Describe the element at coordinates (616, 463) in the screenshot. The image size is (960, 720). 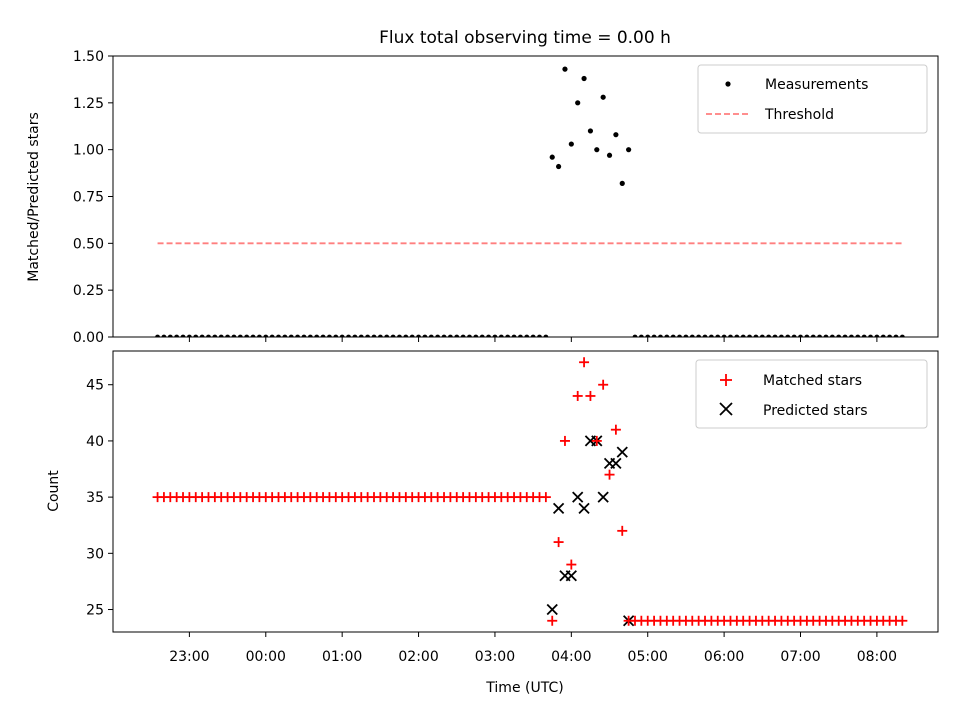
I see `predicted-point-10-b` at that location.